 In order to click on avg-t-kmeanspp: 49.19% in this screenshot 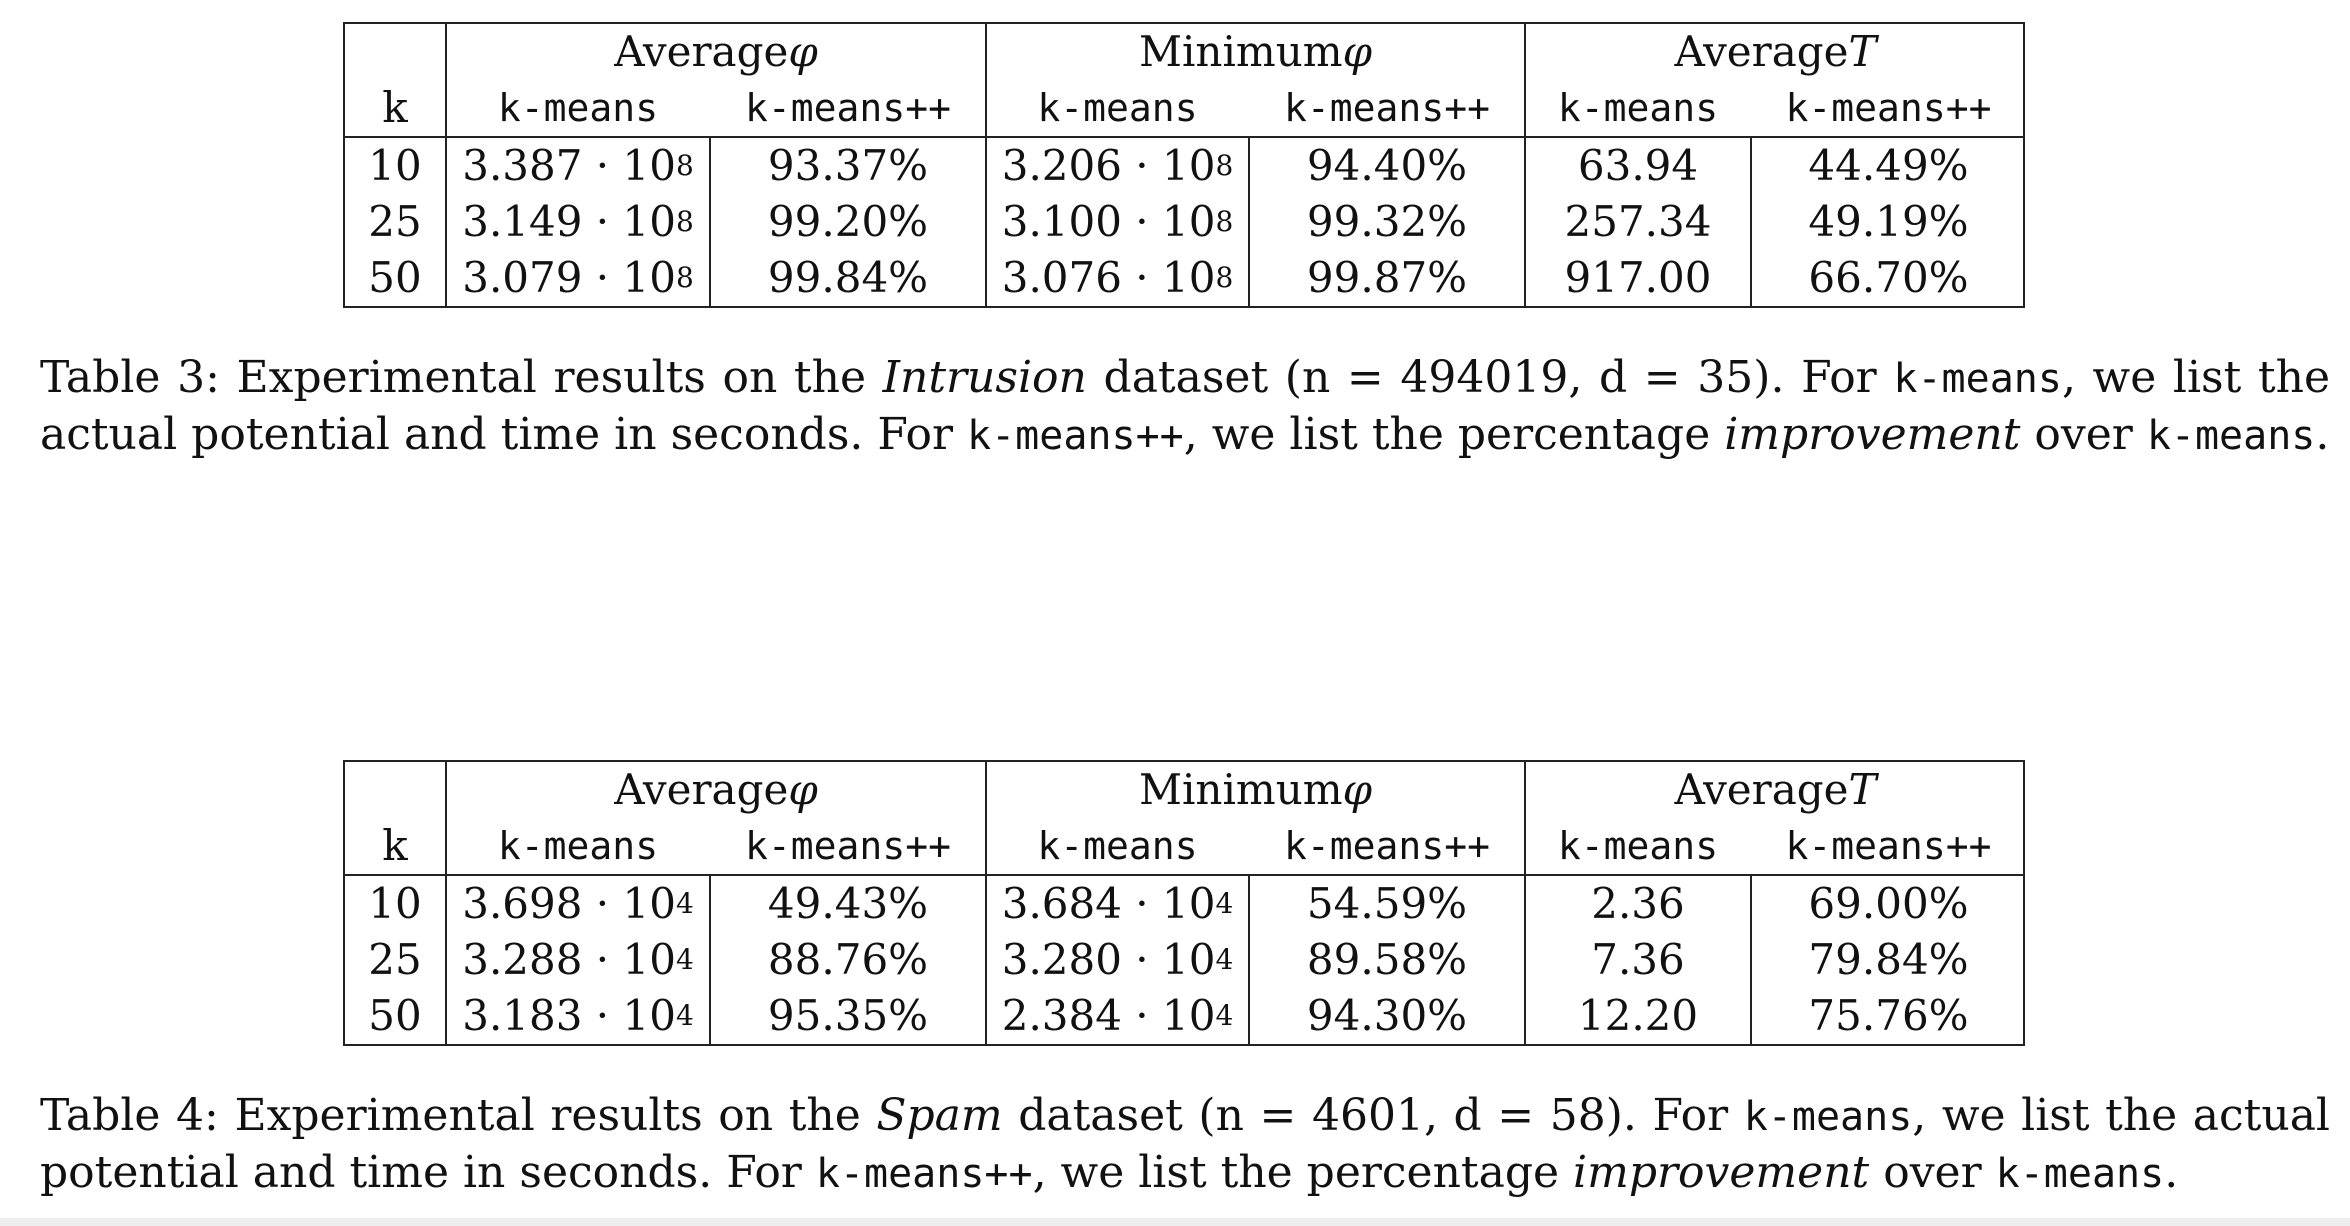, I will do `click(1888, 221)`.